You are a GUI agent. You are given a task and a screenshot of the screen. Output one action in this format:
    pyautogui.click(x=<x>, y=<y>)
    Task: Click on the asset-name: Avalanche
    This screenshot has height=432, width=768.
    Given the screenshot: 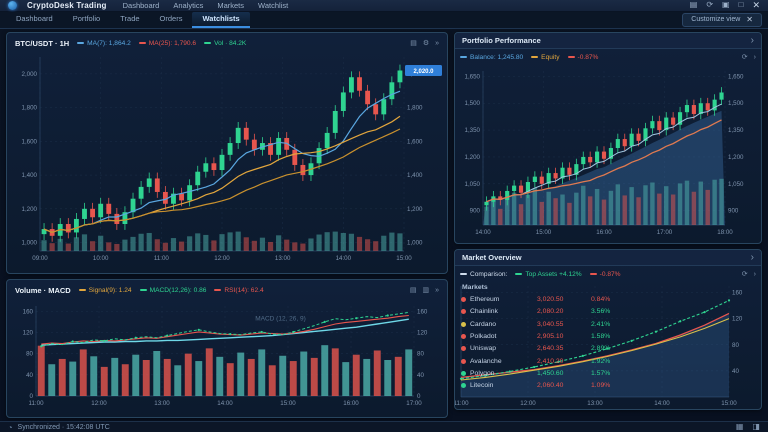 What is the action you would take?
    pyautogui.click(x=486, y=361)
    